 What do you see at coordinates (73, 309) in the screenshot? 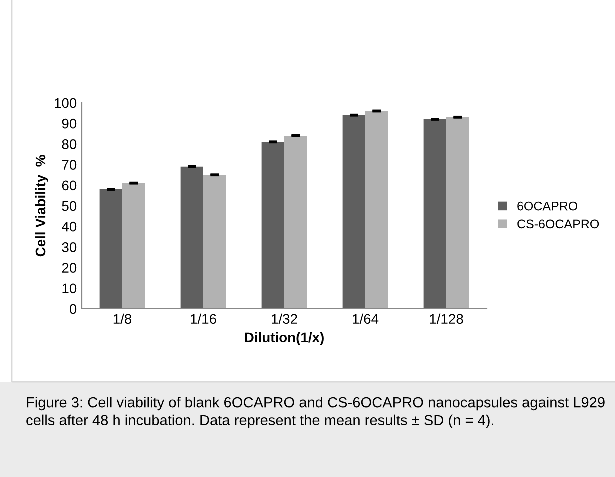
I see `y-tick-label: 0` at bounding box center [73, 309].